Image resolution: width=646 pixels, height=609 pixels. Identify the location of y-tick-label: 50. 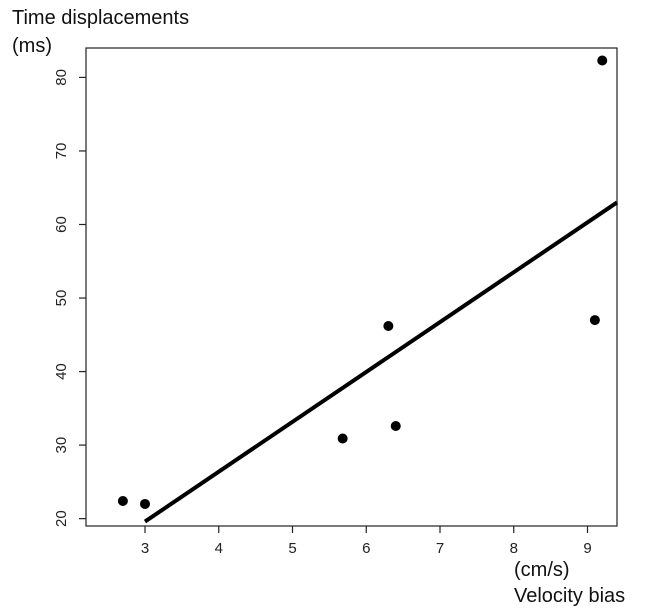
(61, 298).